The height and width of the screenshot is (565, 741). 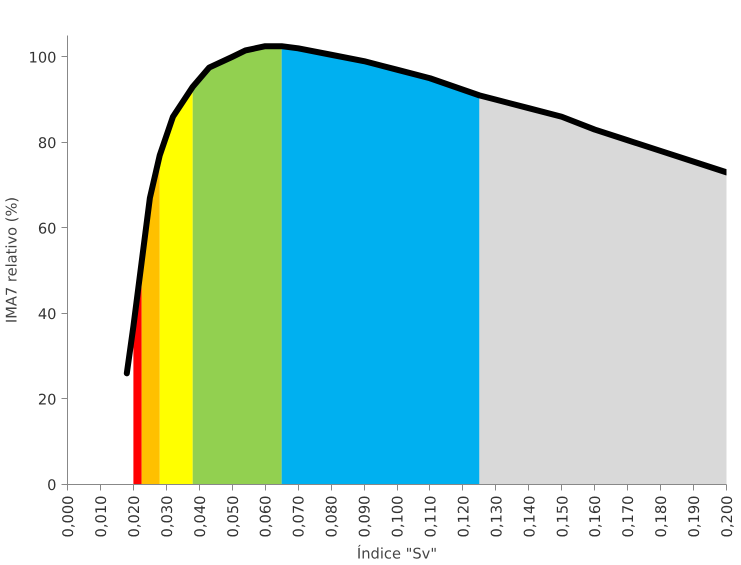 I want to click on x-tick-label: 0,190, so click(x=695, y=516).